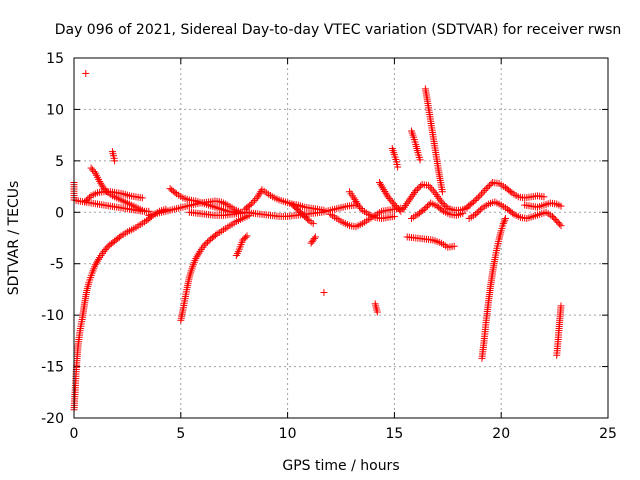  What do you see at coordinates (52, 368) in the screenshot?
I see `y-tick-label: -15` at bounding box center [52, 368].